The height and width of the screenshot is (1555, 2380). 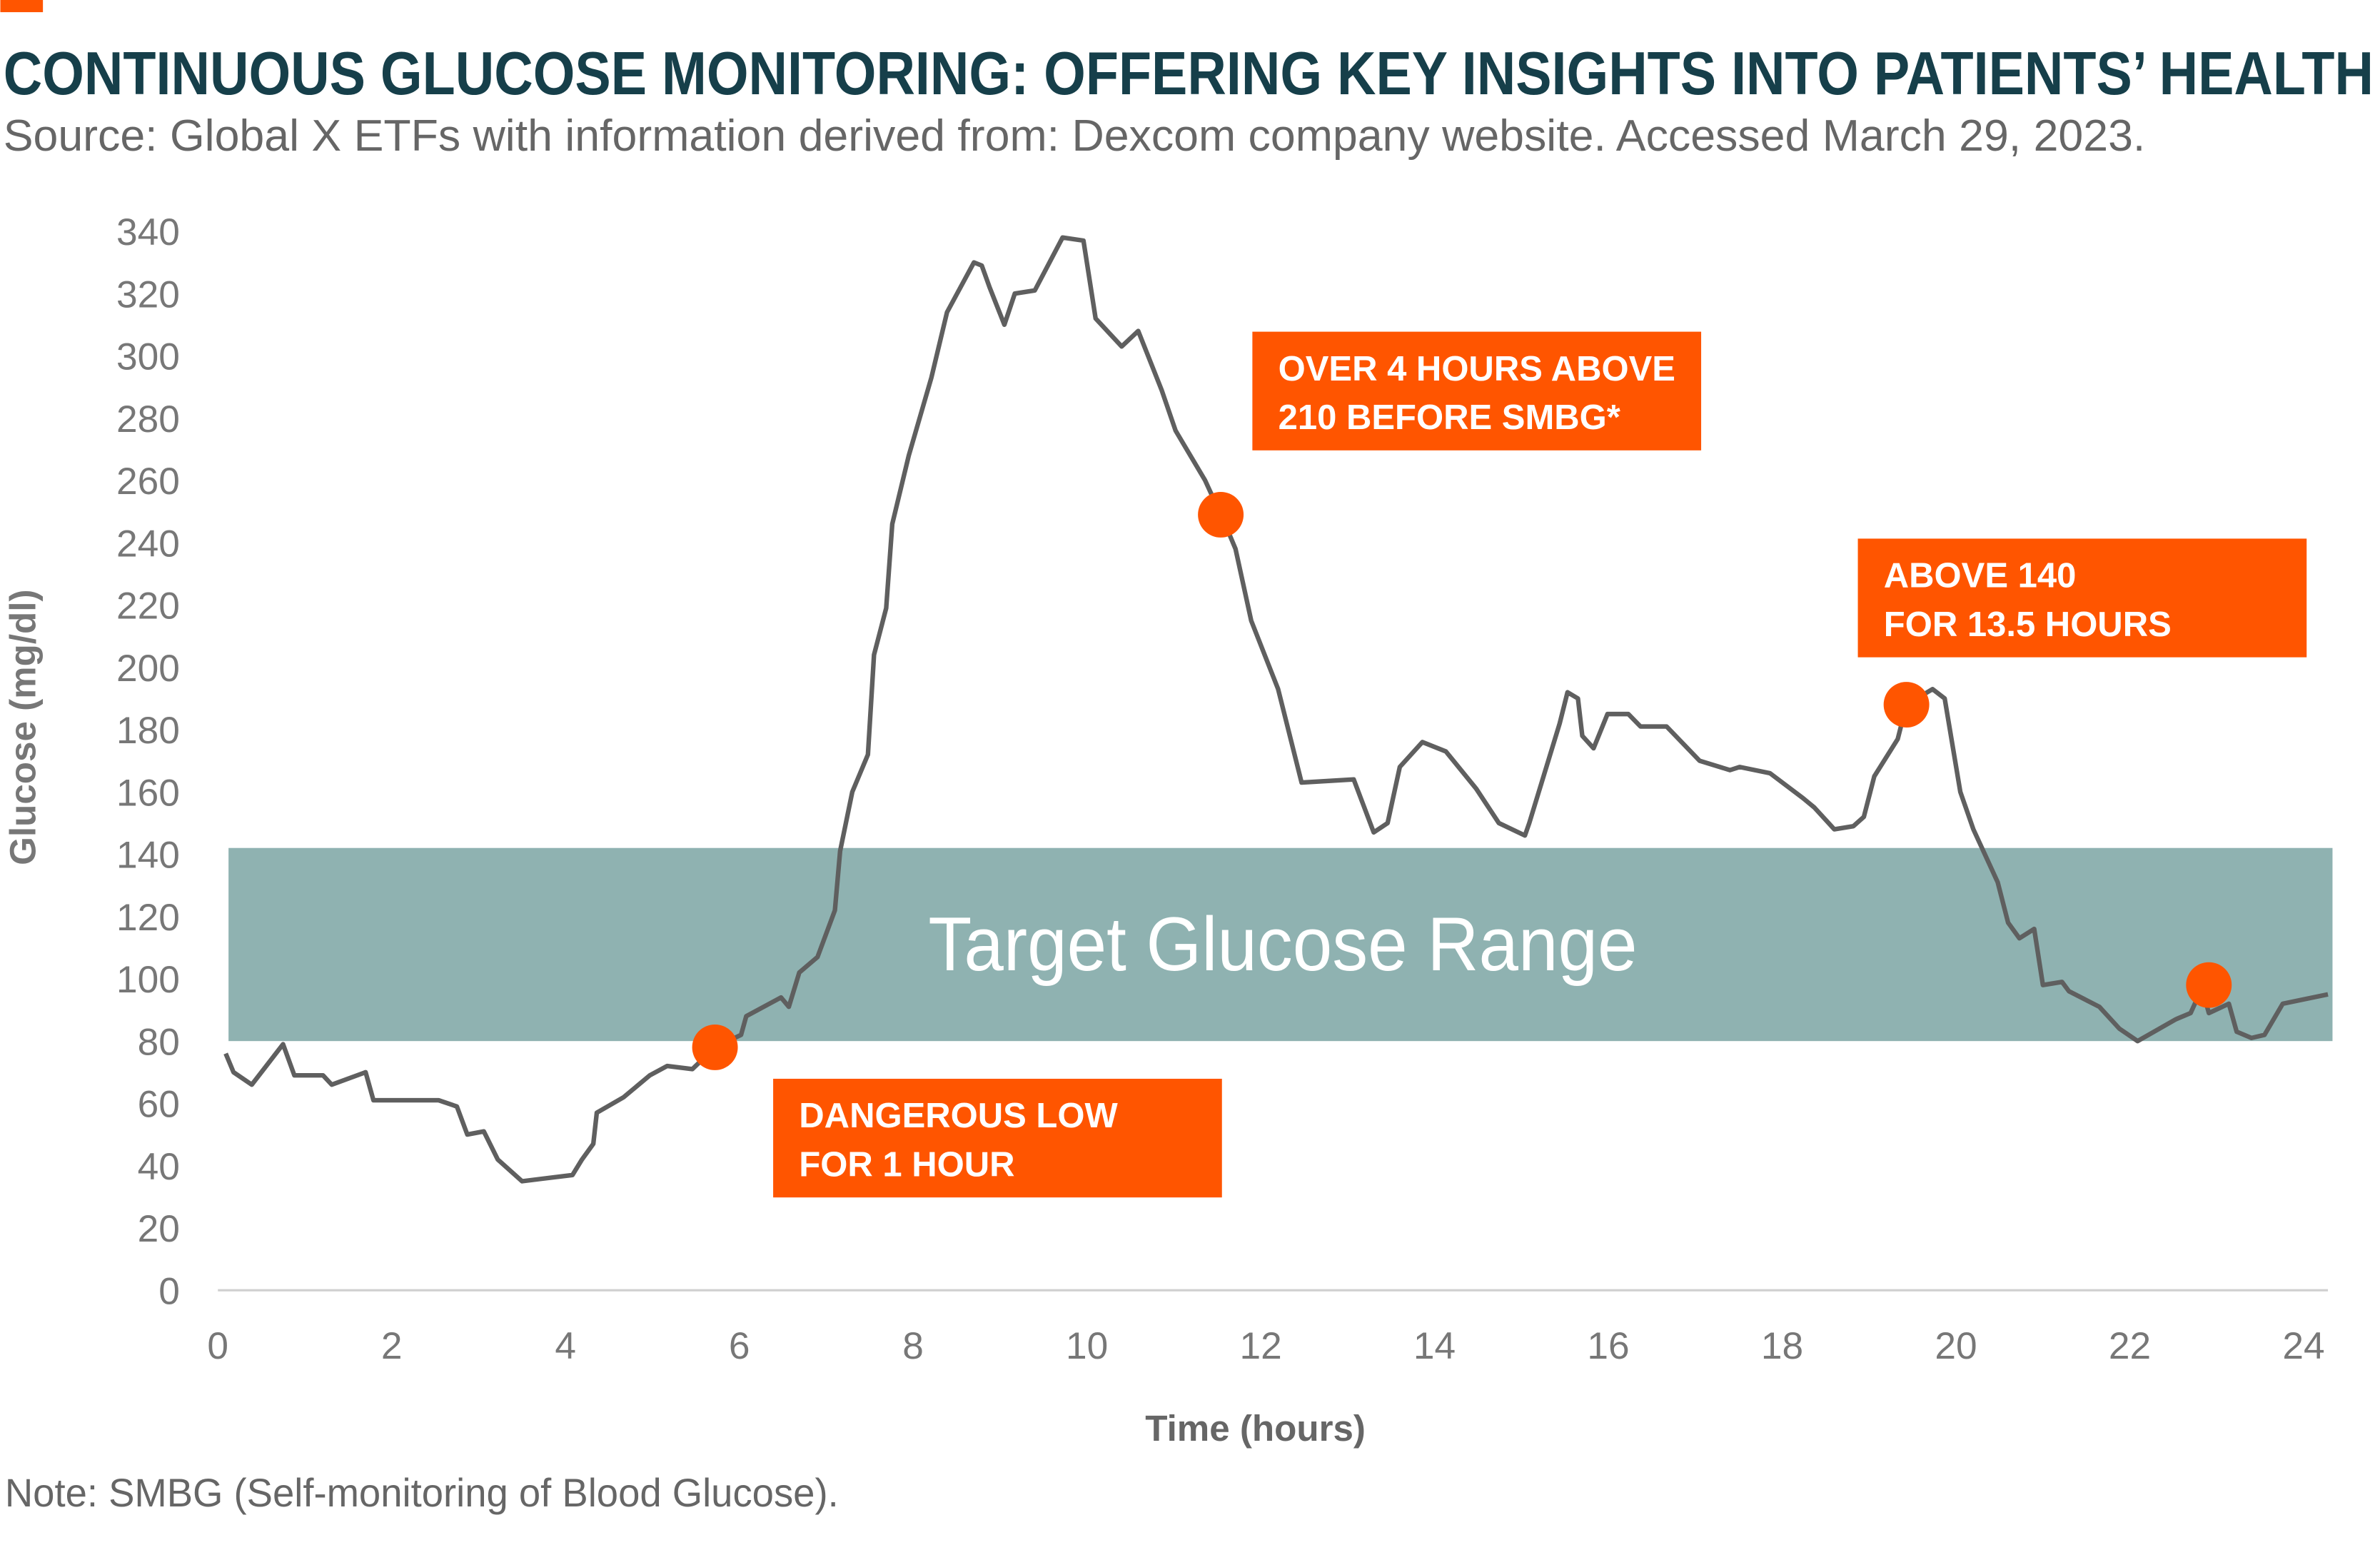 What do you see at coordinates (565, 1346) in the screenshot?
I see `x-tick-label: 4` at bounding box center [565, 1346].